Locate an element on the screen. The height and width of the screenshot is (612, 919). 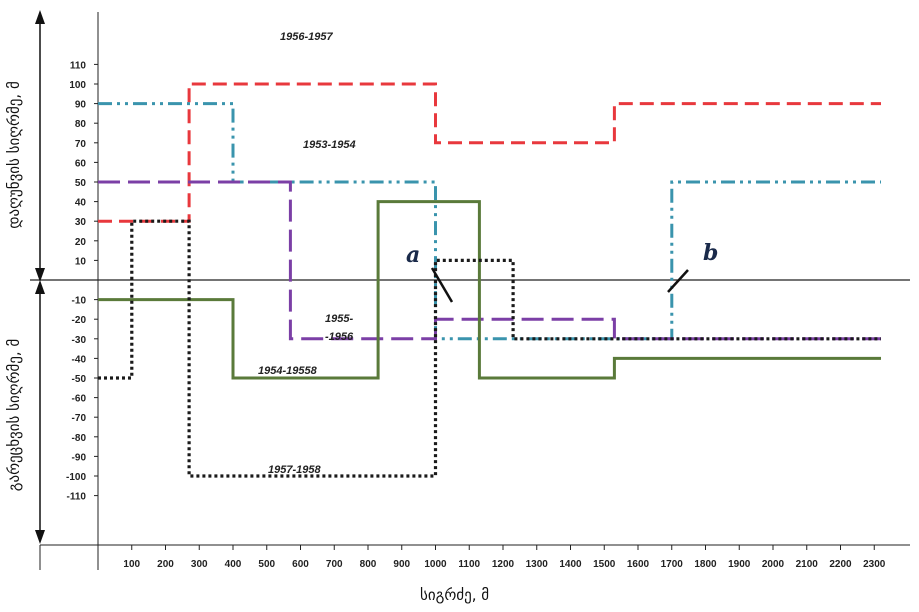
y-tick-label: 90 is located at coordinates (81, 105).